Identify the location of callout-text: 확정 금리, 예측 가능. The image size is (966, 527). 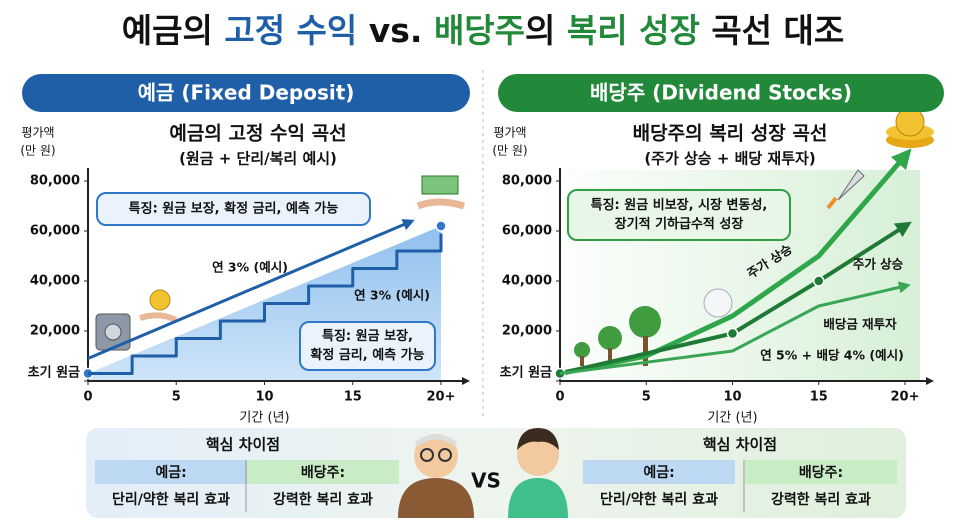
(367, 355).